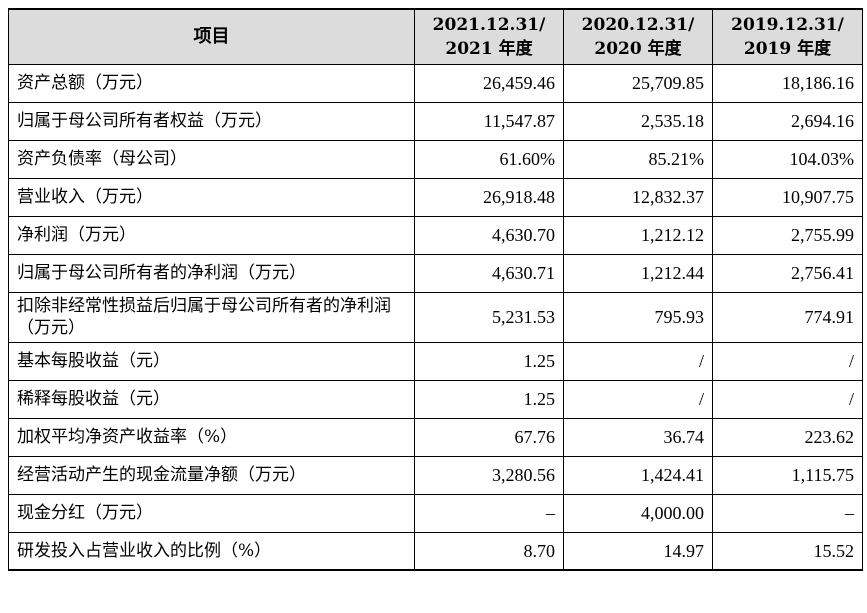 Image resolution: width=867 pixels, height=613 pixels. Describe the element at coordinates (787, 83) in the screenshot. I see `cell-2019: 18,186.16` at that location.